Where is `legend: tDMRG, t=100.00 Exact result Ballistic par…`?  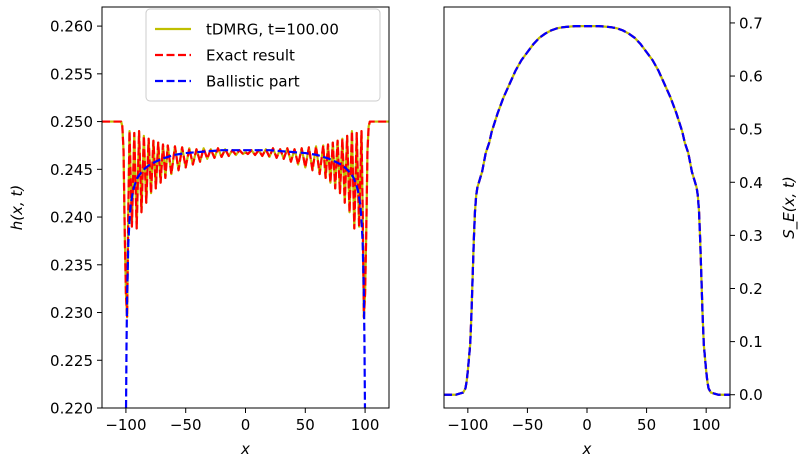 legend: tDMRG, t=100.00 Exact result Ballistic par… is located at coordinates (263, 55).